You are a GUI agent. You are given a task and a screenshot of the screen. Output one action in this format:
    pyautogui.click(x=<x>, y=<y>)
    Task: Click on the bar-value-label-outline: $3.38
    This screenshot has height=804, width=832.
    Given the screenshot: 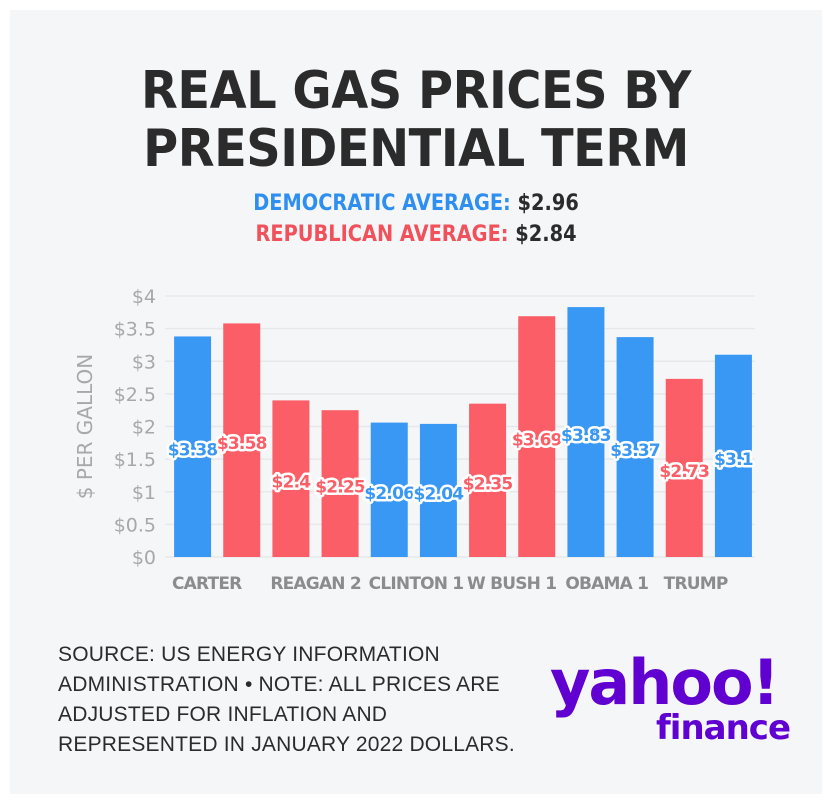 What is the action you would take?
    pyautogui.click(x=193, y=451)
    